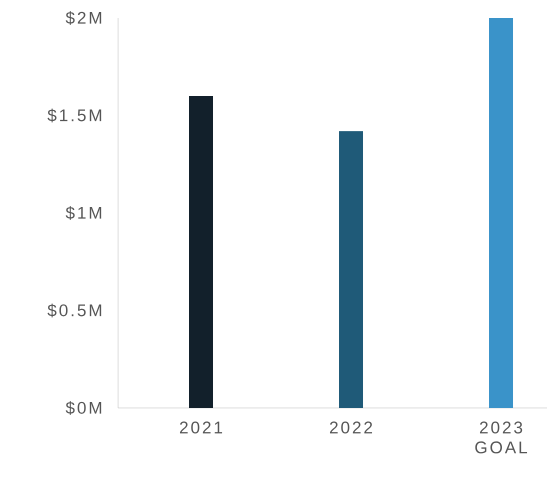 The height and width of the screenshot is (487, 547). Describe the element at coordinates (201, 428) in the screenshot. I see `x-tick-label: 2021` at that location.